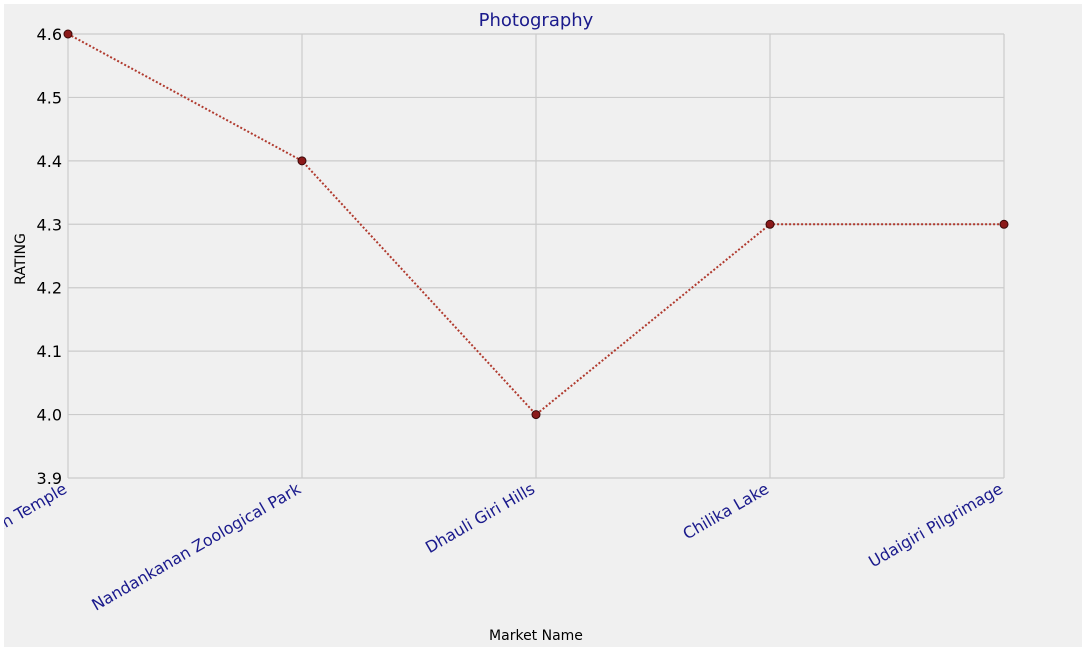  What do you see at coordinates (726, 511) in the screenshot?
I see `x-tick-label: Chilika Lake` at bounding box center [726, 511].